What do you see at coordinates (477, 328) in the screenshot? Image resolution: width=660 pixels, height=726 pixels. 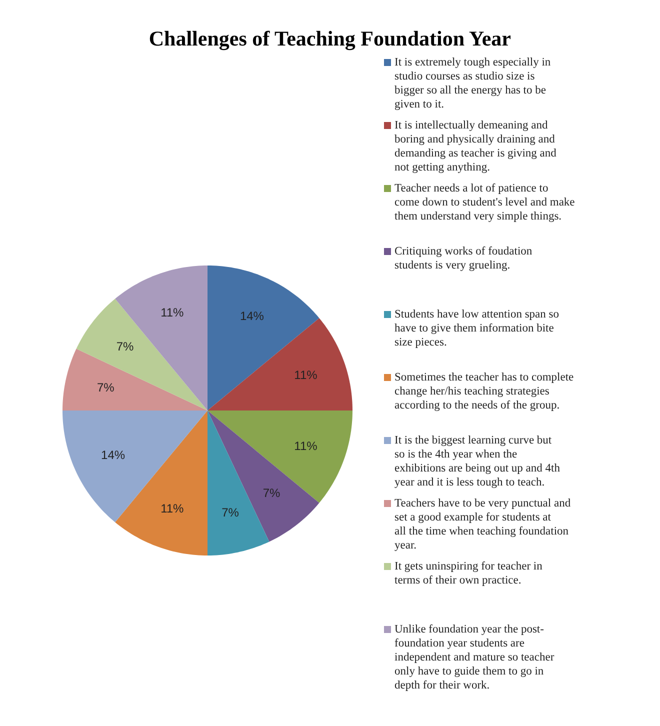 I see `legend-label: Students have low attention span so have to give them information bite size pieces.` at bounding box center [477, 328].